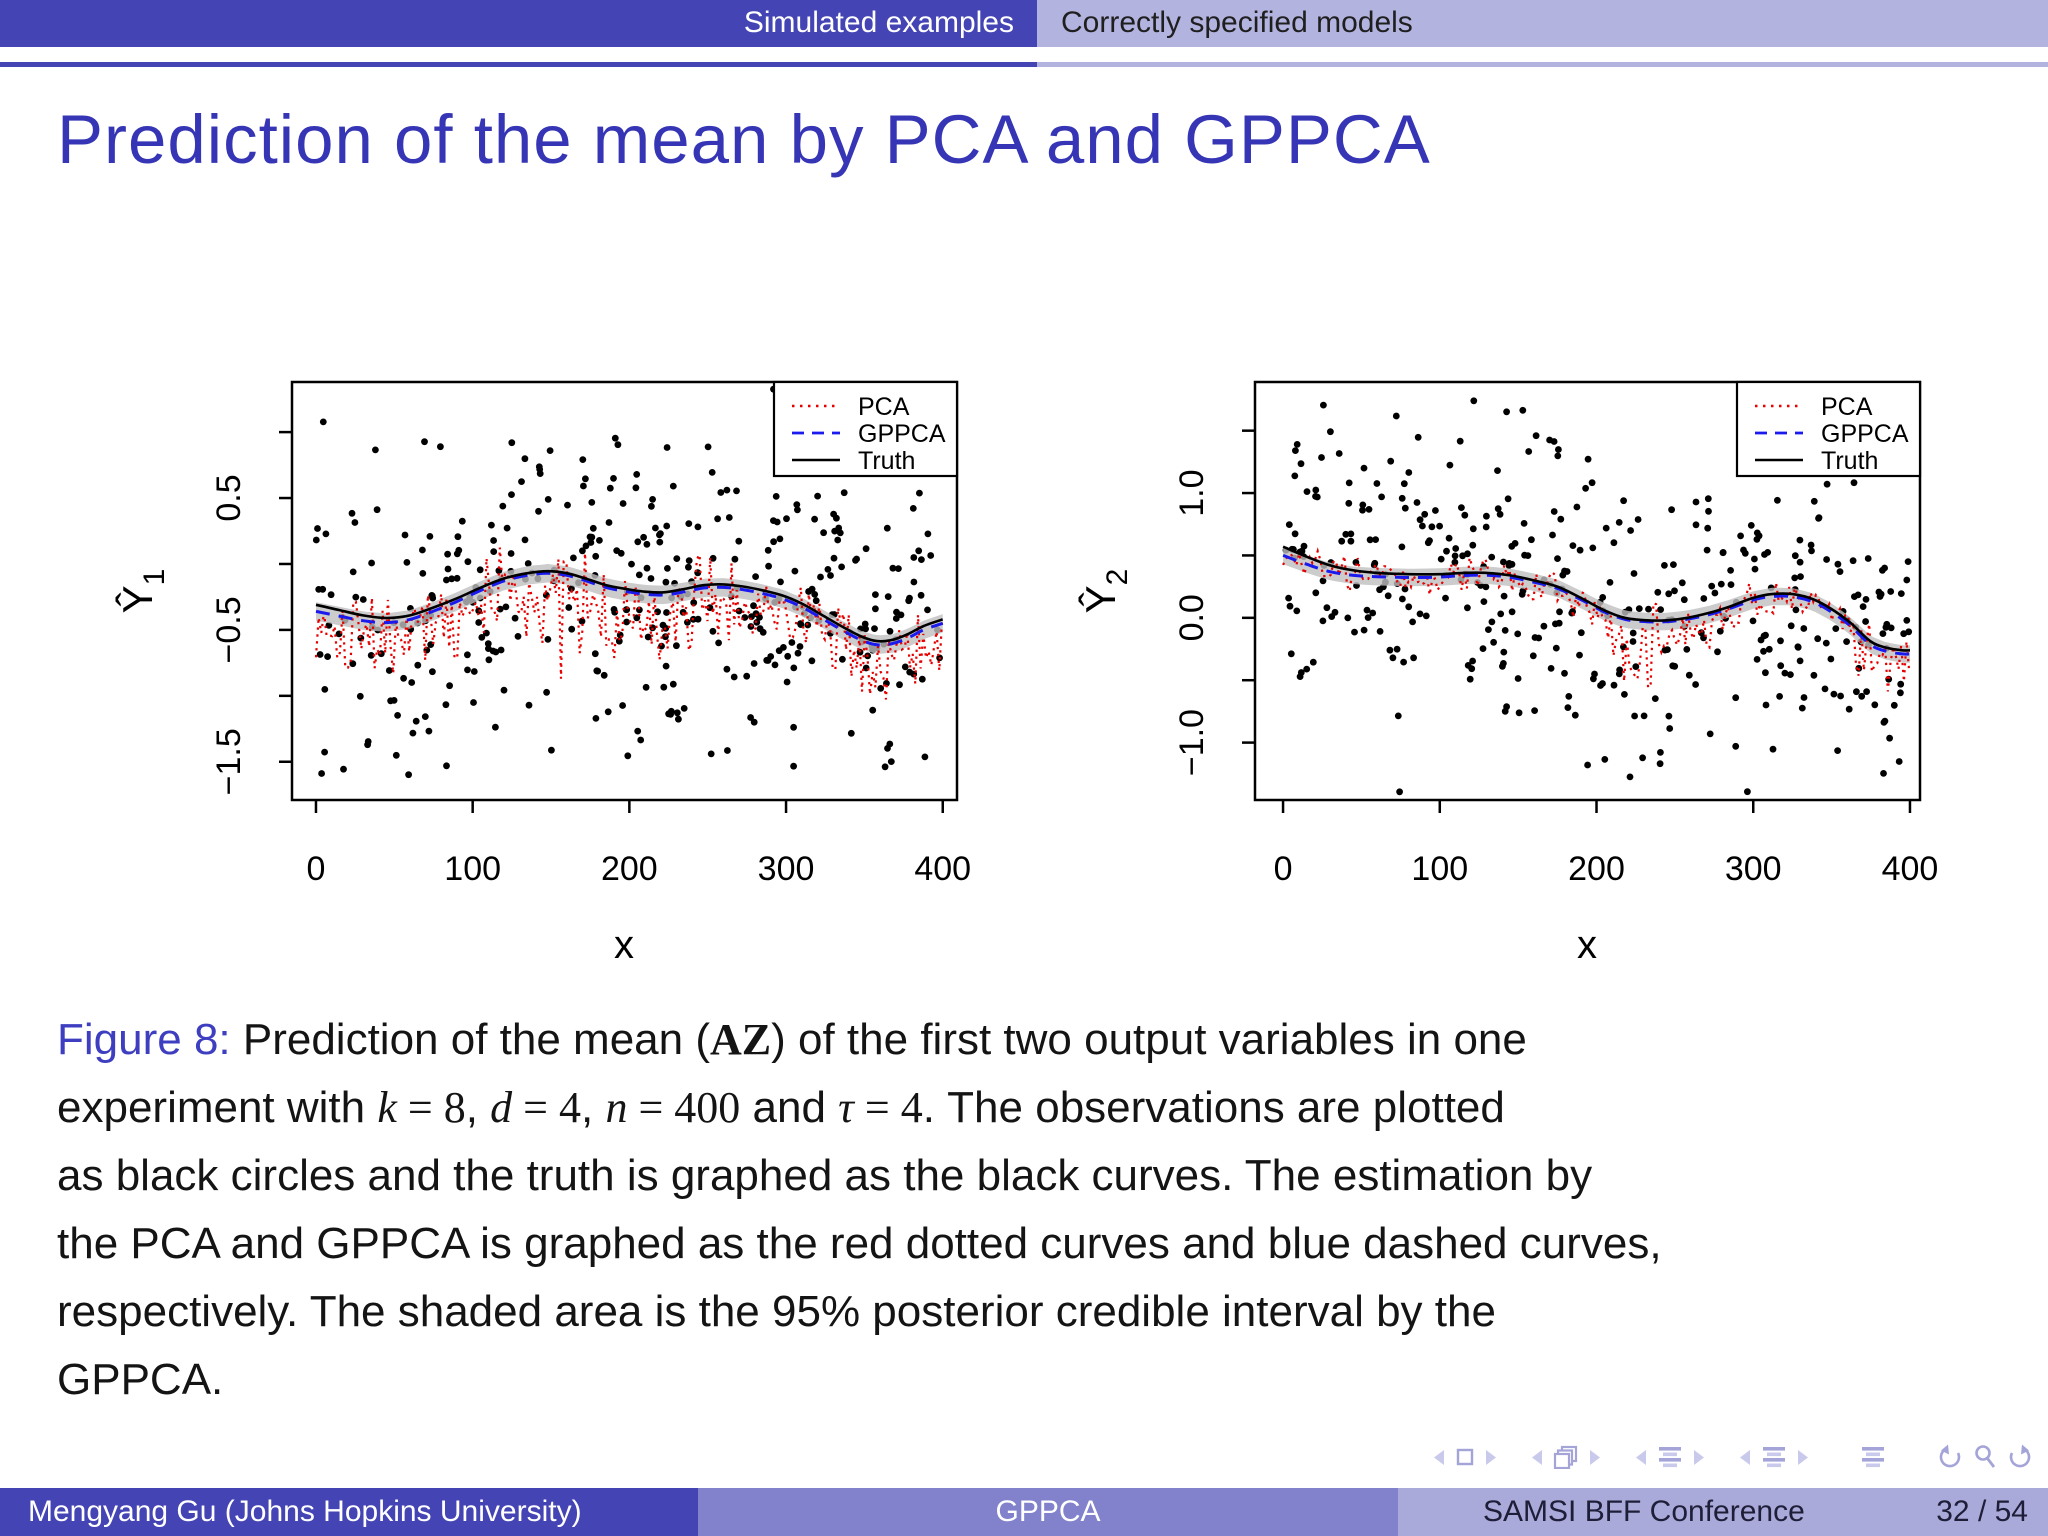 Image resolution: width=2048 pixels, height=1536 pixels. I want to click on footer-right-cell: SAMSI BFF Conference 32 / 54, so click(1723, 1512).